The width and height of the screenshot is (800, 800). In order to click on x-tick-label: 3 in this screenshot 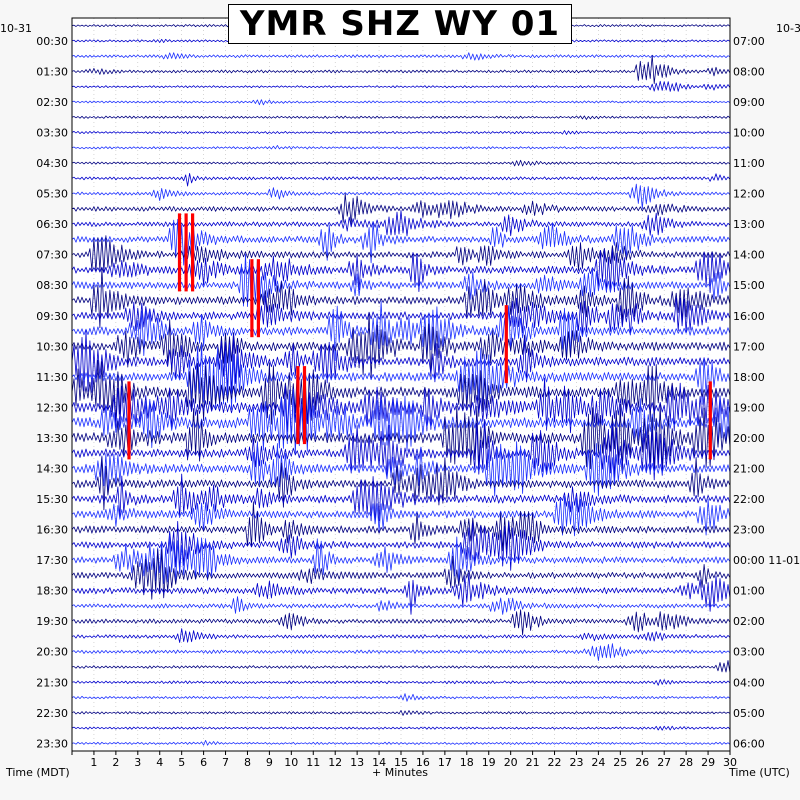, I will do `click(137, 762)`.